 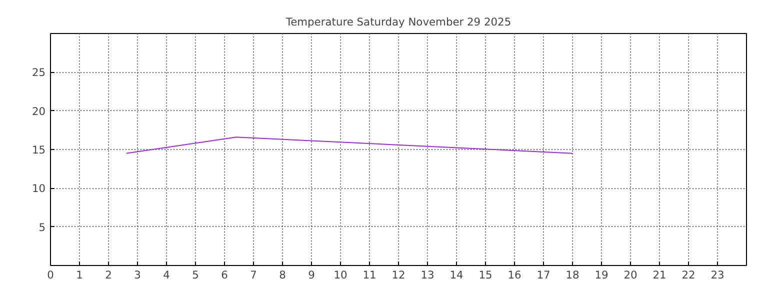 What do you see at coordinates (573, 275) in the screenshot?
I see `x-tick-label: 18` at bounding box center [573, 275].